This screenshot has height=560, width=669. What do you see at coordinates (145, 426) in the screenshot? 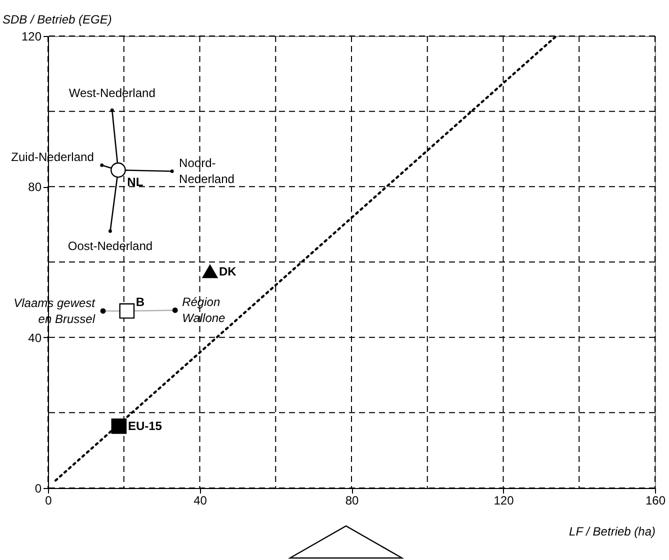
I see `series-label: EU-15` at bounding box center [145, 426].